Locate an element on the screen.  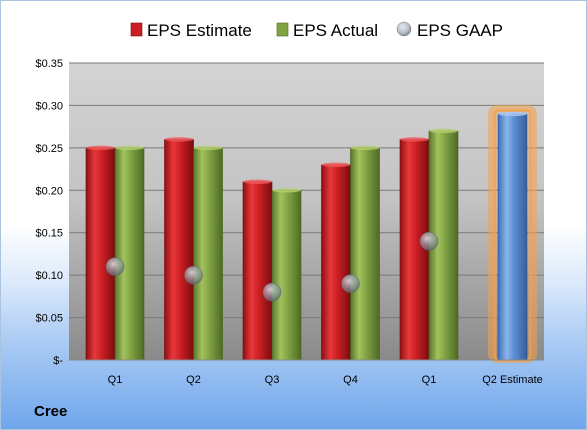
legend-swatch-gaap is located at coordinates (404, 29).